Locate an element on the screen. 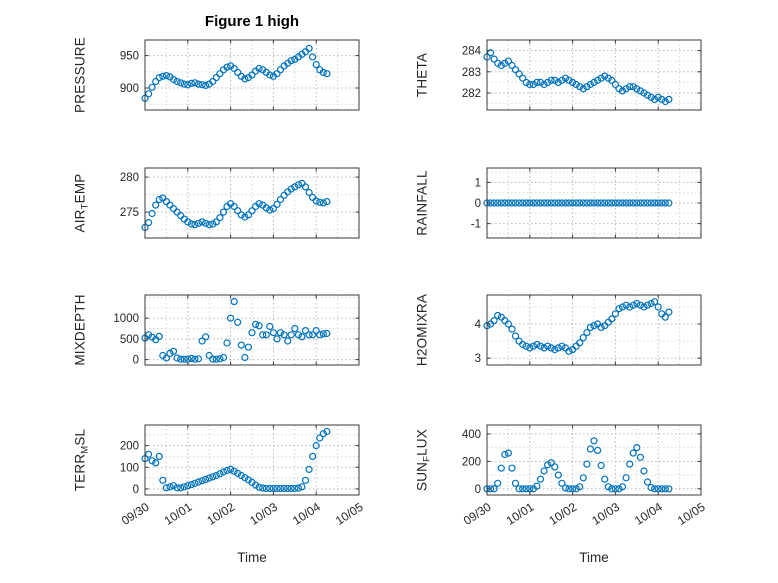  svg-text: 4 is located at coordinates (478, 325).